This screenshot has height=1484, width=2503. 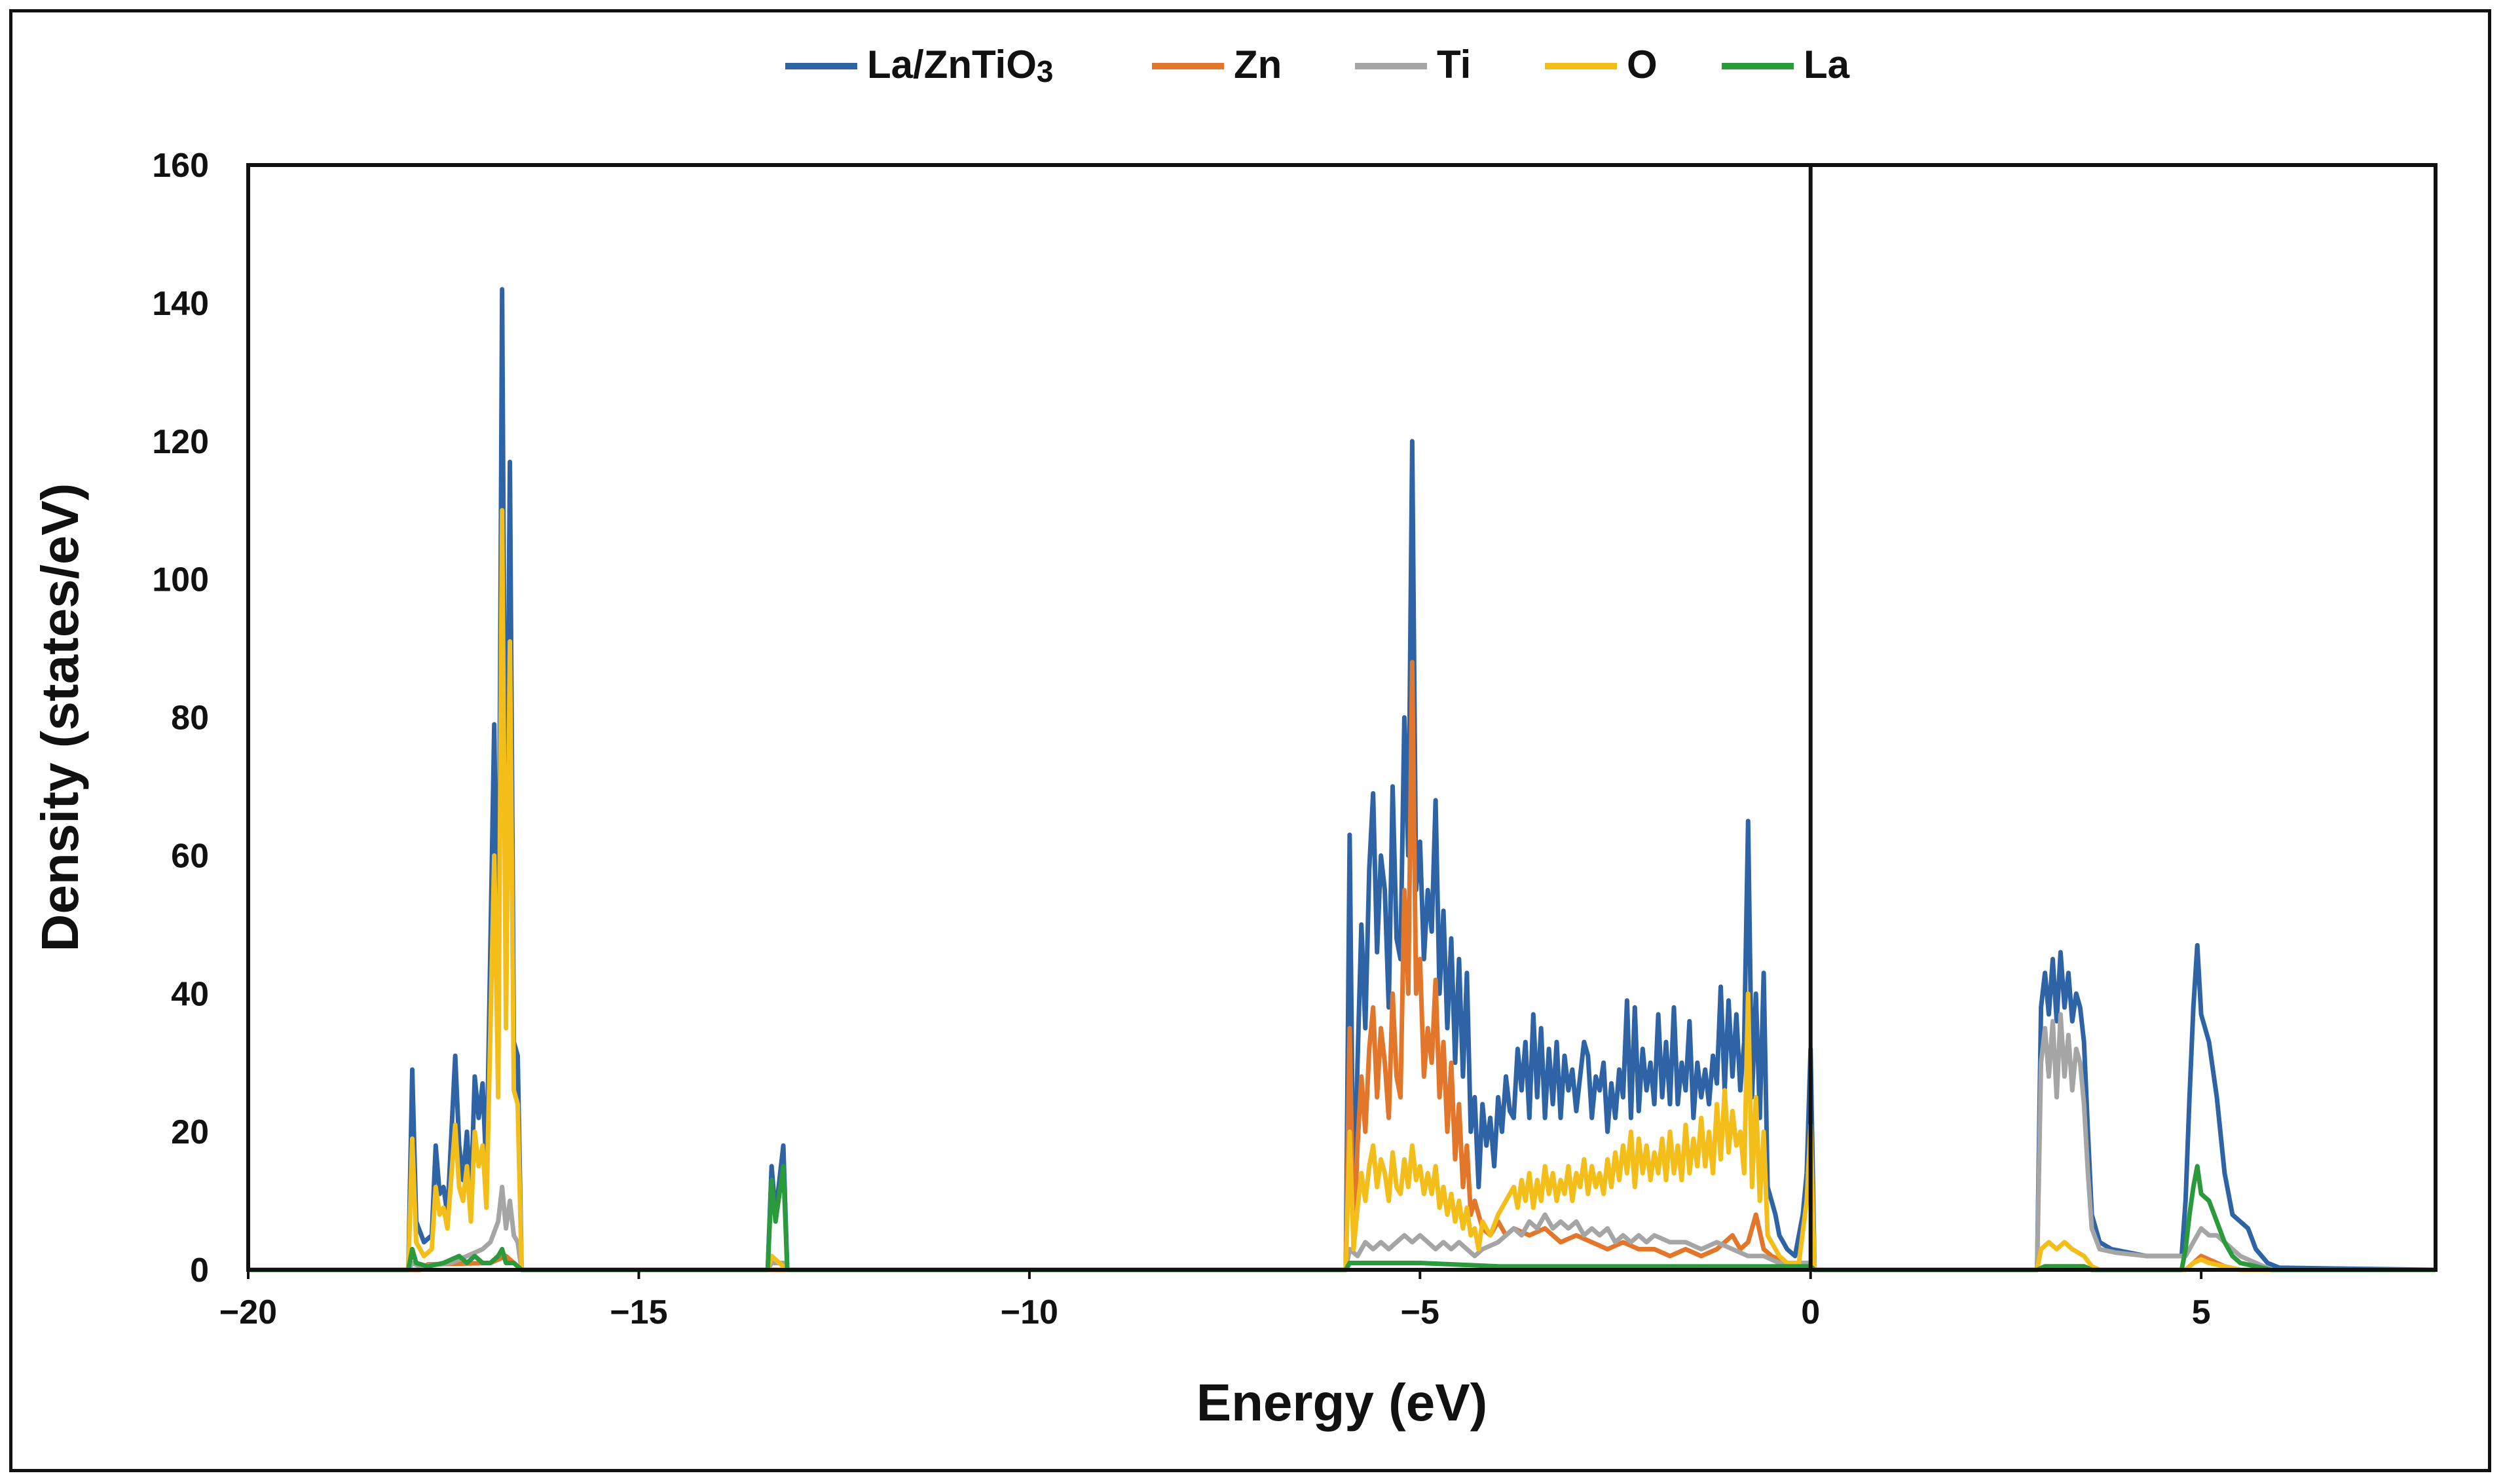 What do you see at coordinates (1318, 65) in the screenshot?
I see `legend: La/ZnTiO3 Zn Ti O La` at bounding box center [1318, 65].